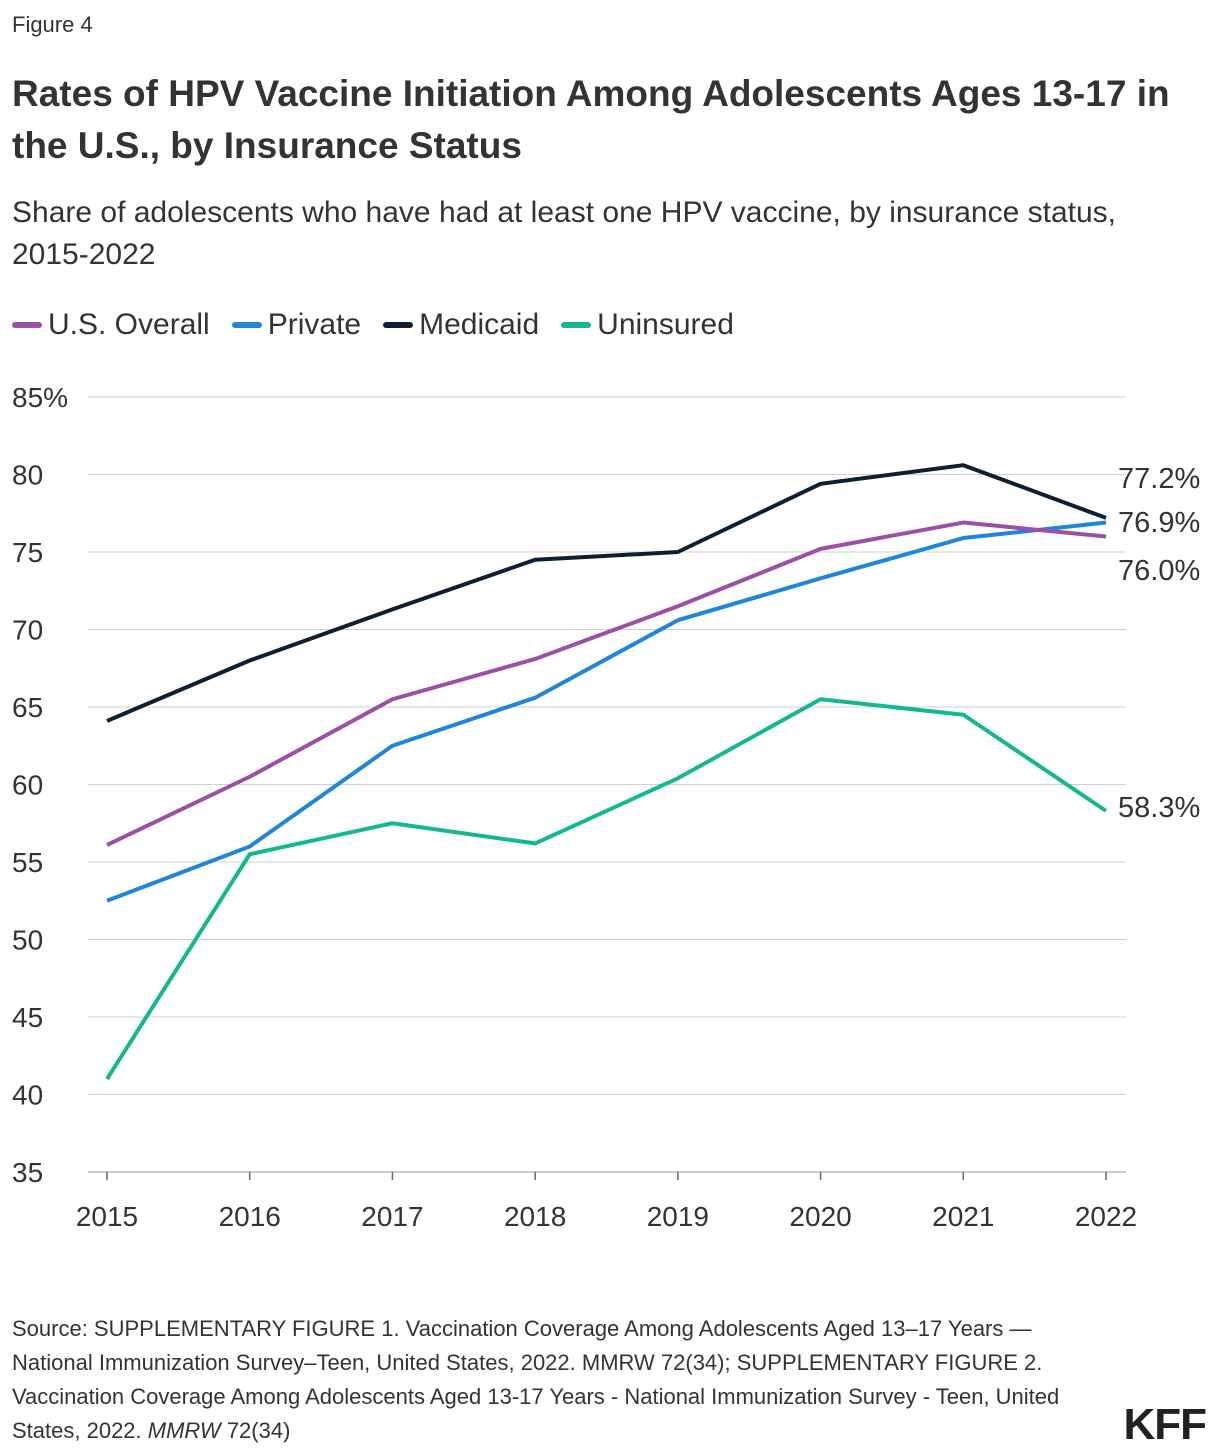 This screenshot has height=1454, width=1220. Describe the element at coordinates (107, 1216) in the screenshot. I see `x-tick-label: 2015` at that location.